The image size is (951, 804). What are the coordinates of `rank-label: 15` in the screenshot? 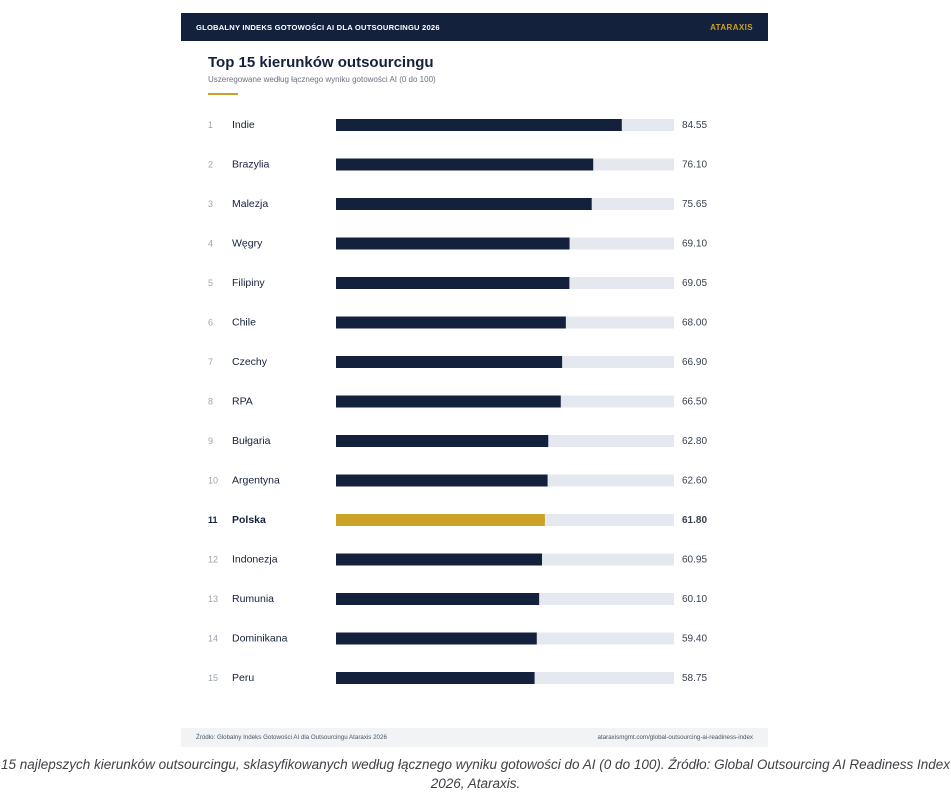 It's located at (213, 678).